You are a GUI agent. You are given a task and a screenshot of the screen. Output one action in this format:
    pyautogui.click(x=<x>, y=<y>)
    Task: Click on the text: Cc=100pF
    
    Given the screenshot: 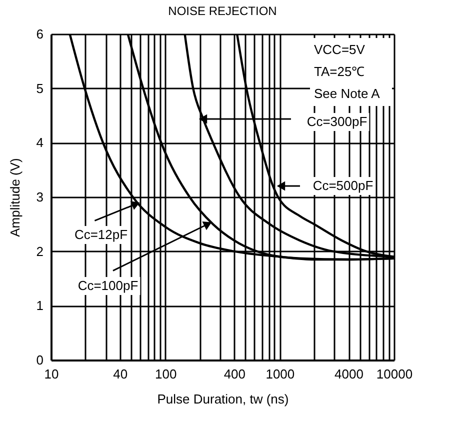 What is the action you would take?
    pyautogui.click(x=108, y=285)
    